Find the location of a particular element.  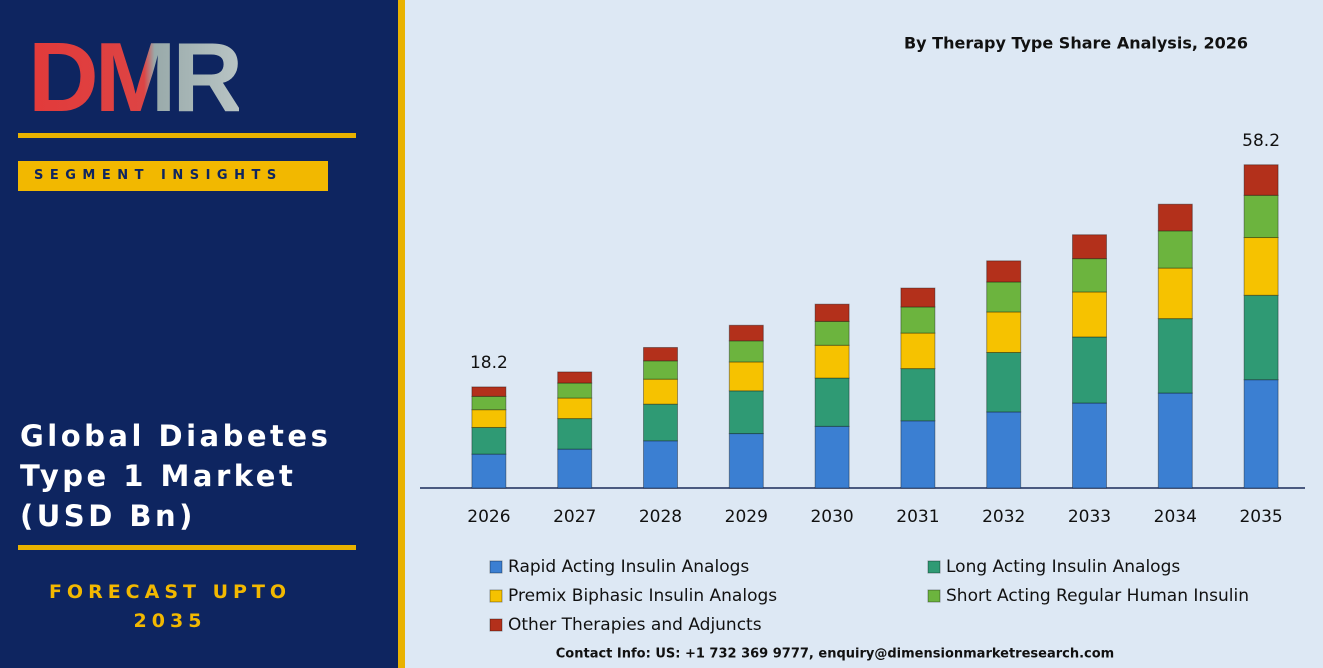

x-tick-label: 2034 is located at coordinates (1175, 517).